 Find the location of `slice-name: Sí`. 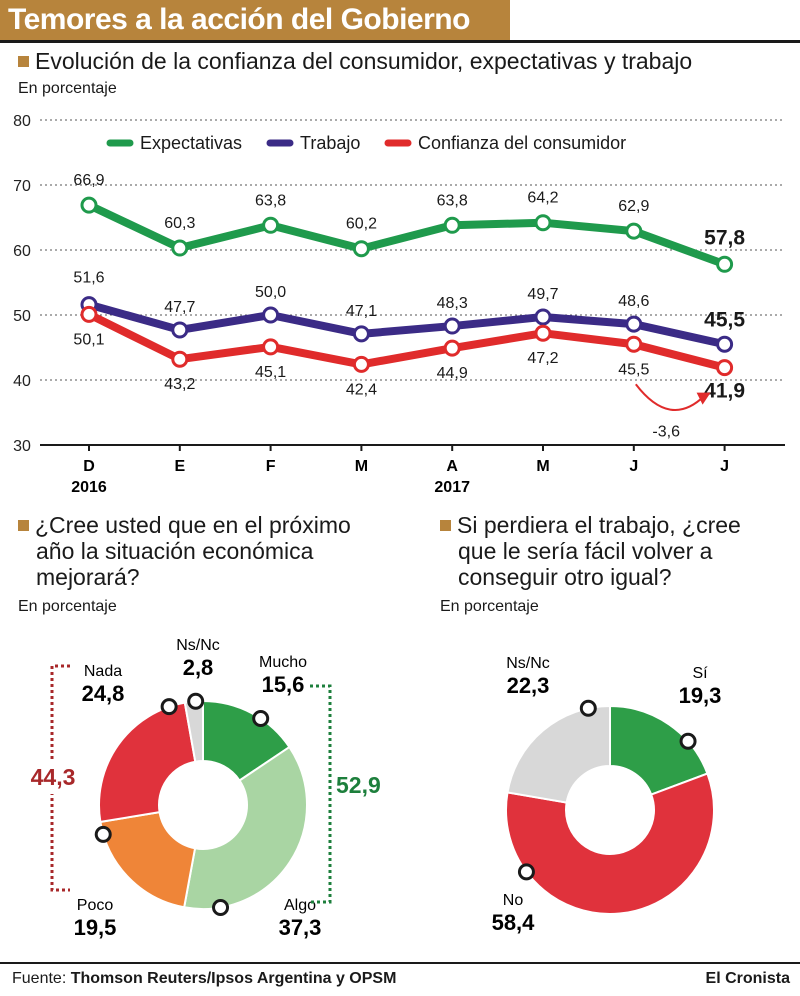

slice-name: Sí is located at coordinates (700, 673).